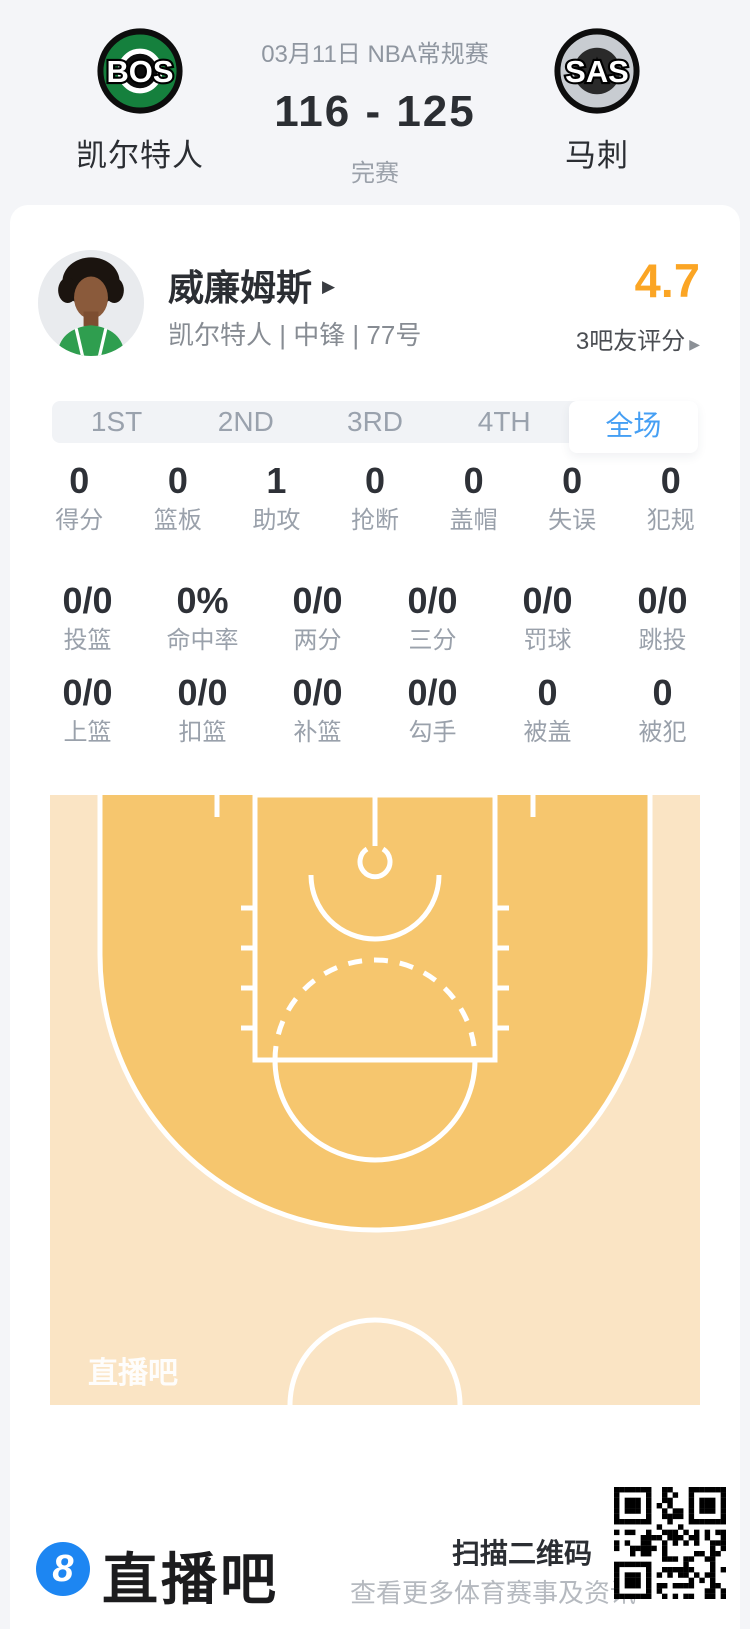 Image resolution: width=750 pixels, height=1629 pixels. I want to click on quarter-tab: 1ST, so click(116, 421).